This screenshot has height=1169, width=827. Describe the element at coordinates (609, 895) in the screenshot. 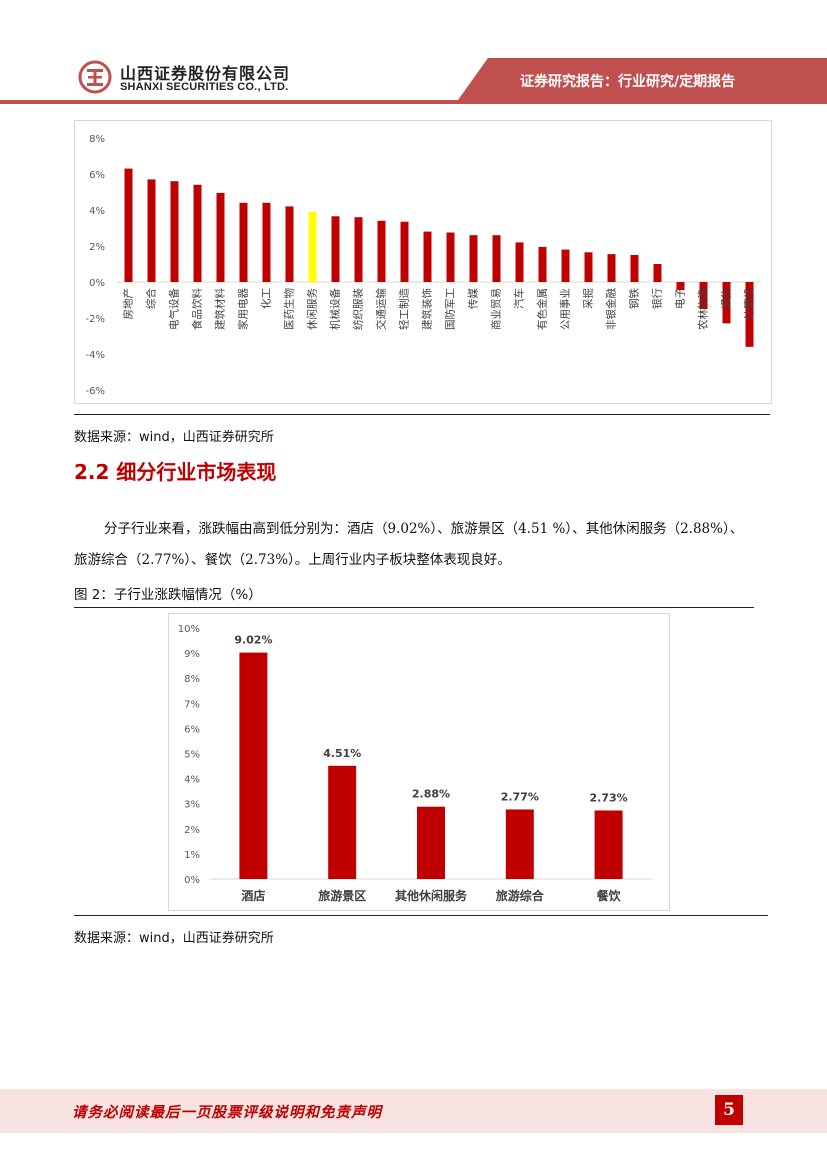

I see `category-label: 餐饮` at that location.